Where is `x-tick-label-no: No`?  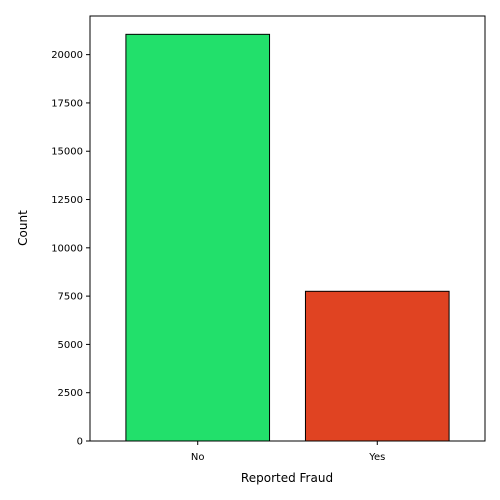 x-tick-label-no: No is located at coordinates (198, 457).